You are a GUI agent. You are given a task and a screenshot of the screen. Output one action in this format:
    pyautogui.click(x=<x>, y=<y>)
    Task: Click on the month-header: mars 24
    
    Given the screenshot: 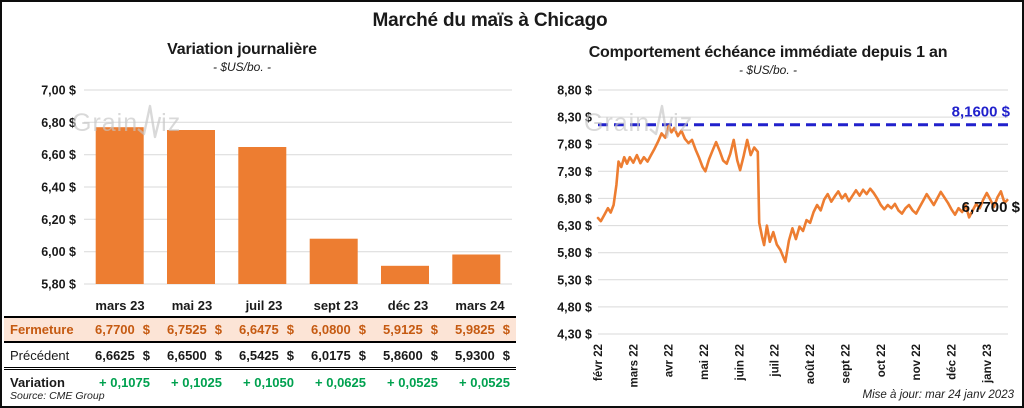 What is the action you would take?
    pyautogui.click(x=480, y=305)
    